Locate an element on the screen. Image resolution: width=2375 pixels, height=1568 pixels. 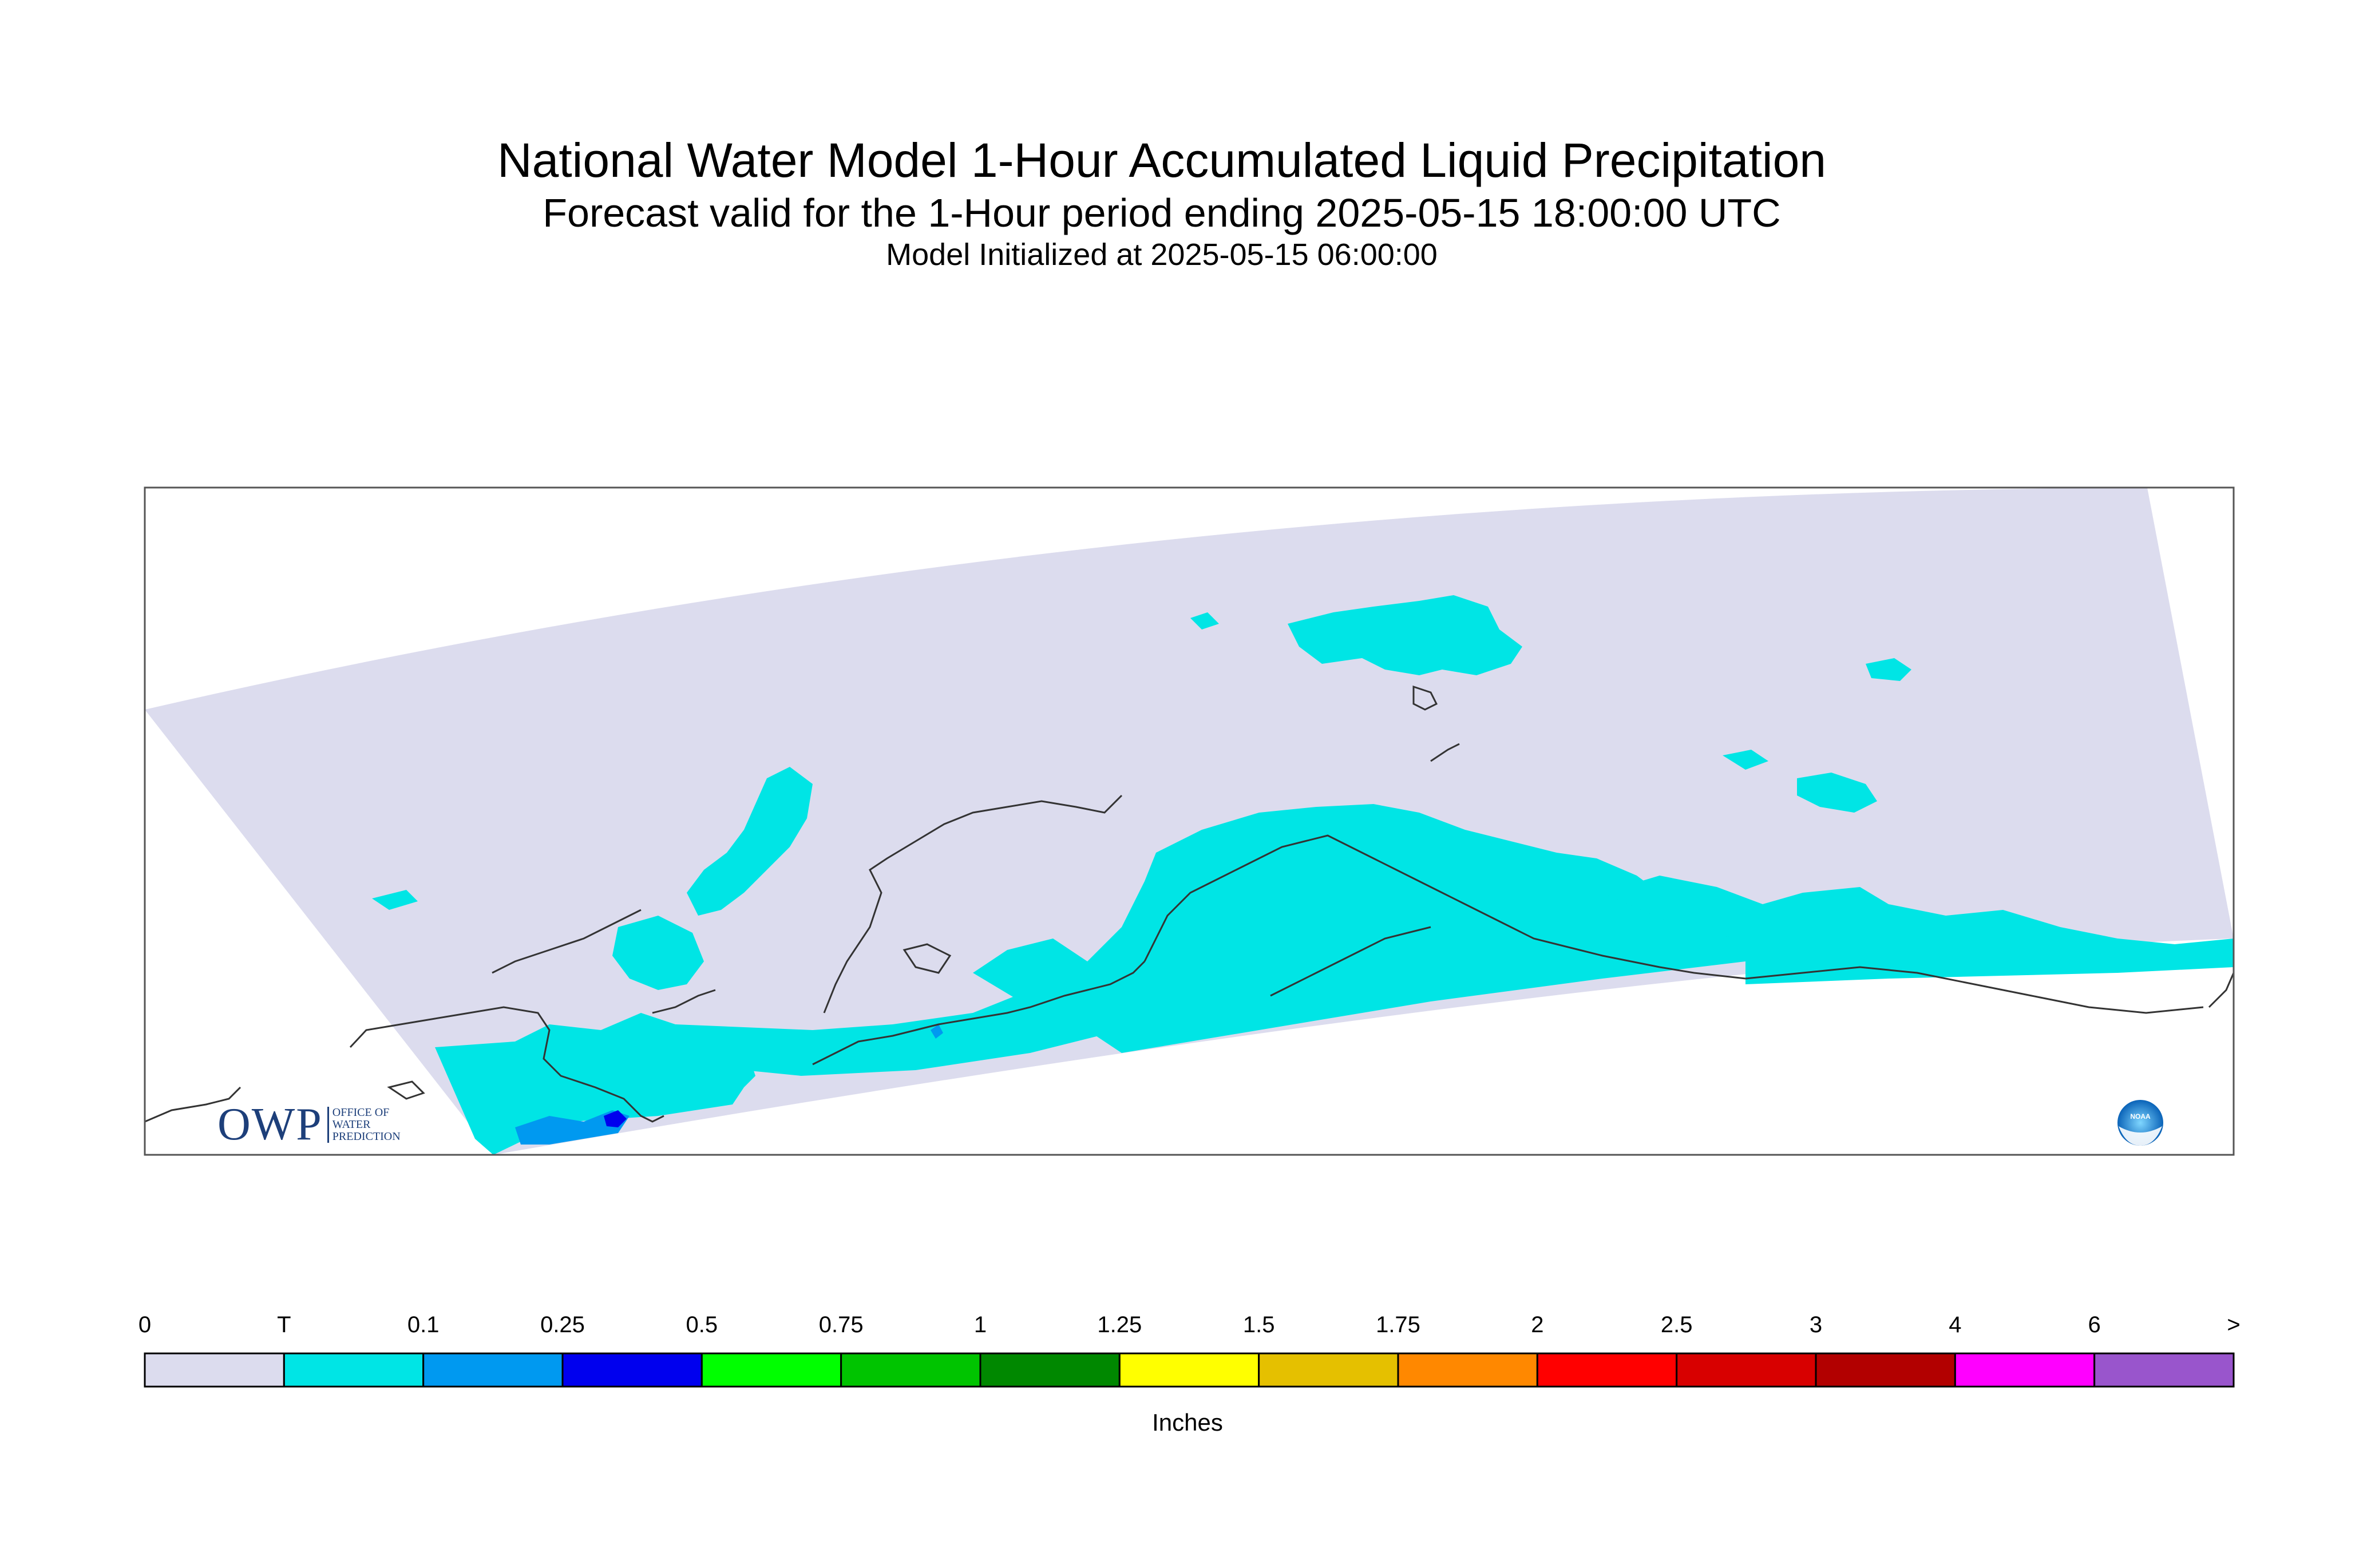
precip-area-north-central is located at coordinates (1405, 635).